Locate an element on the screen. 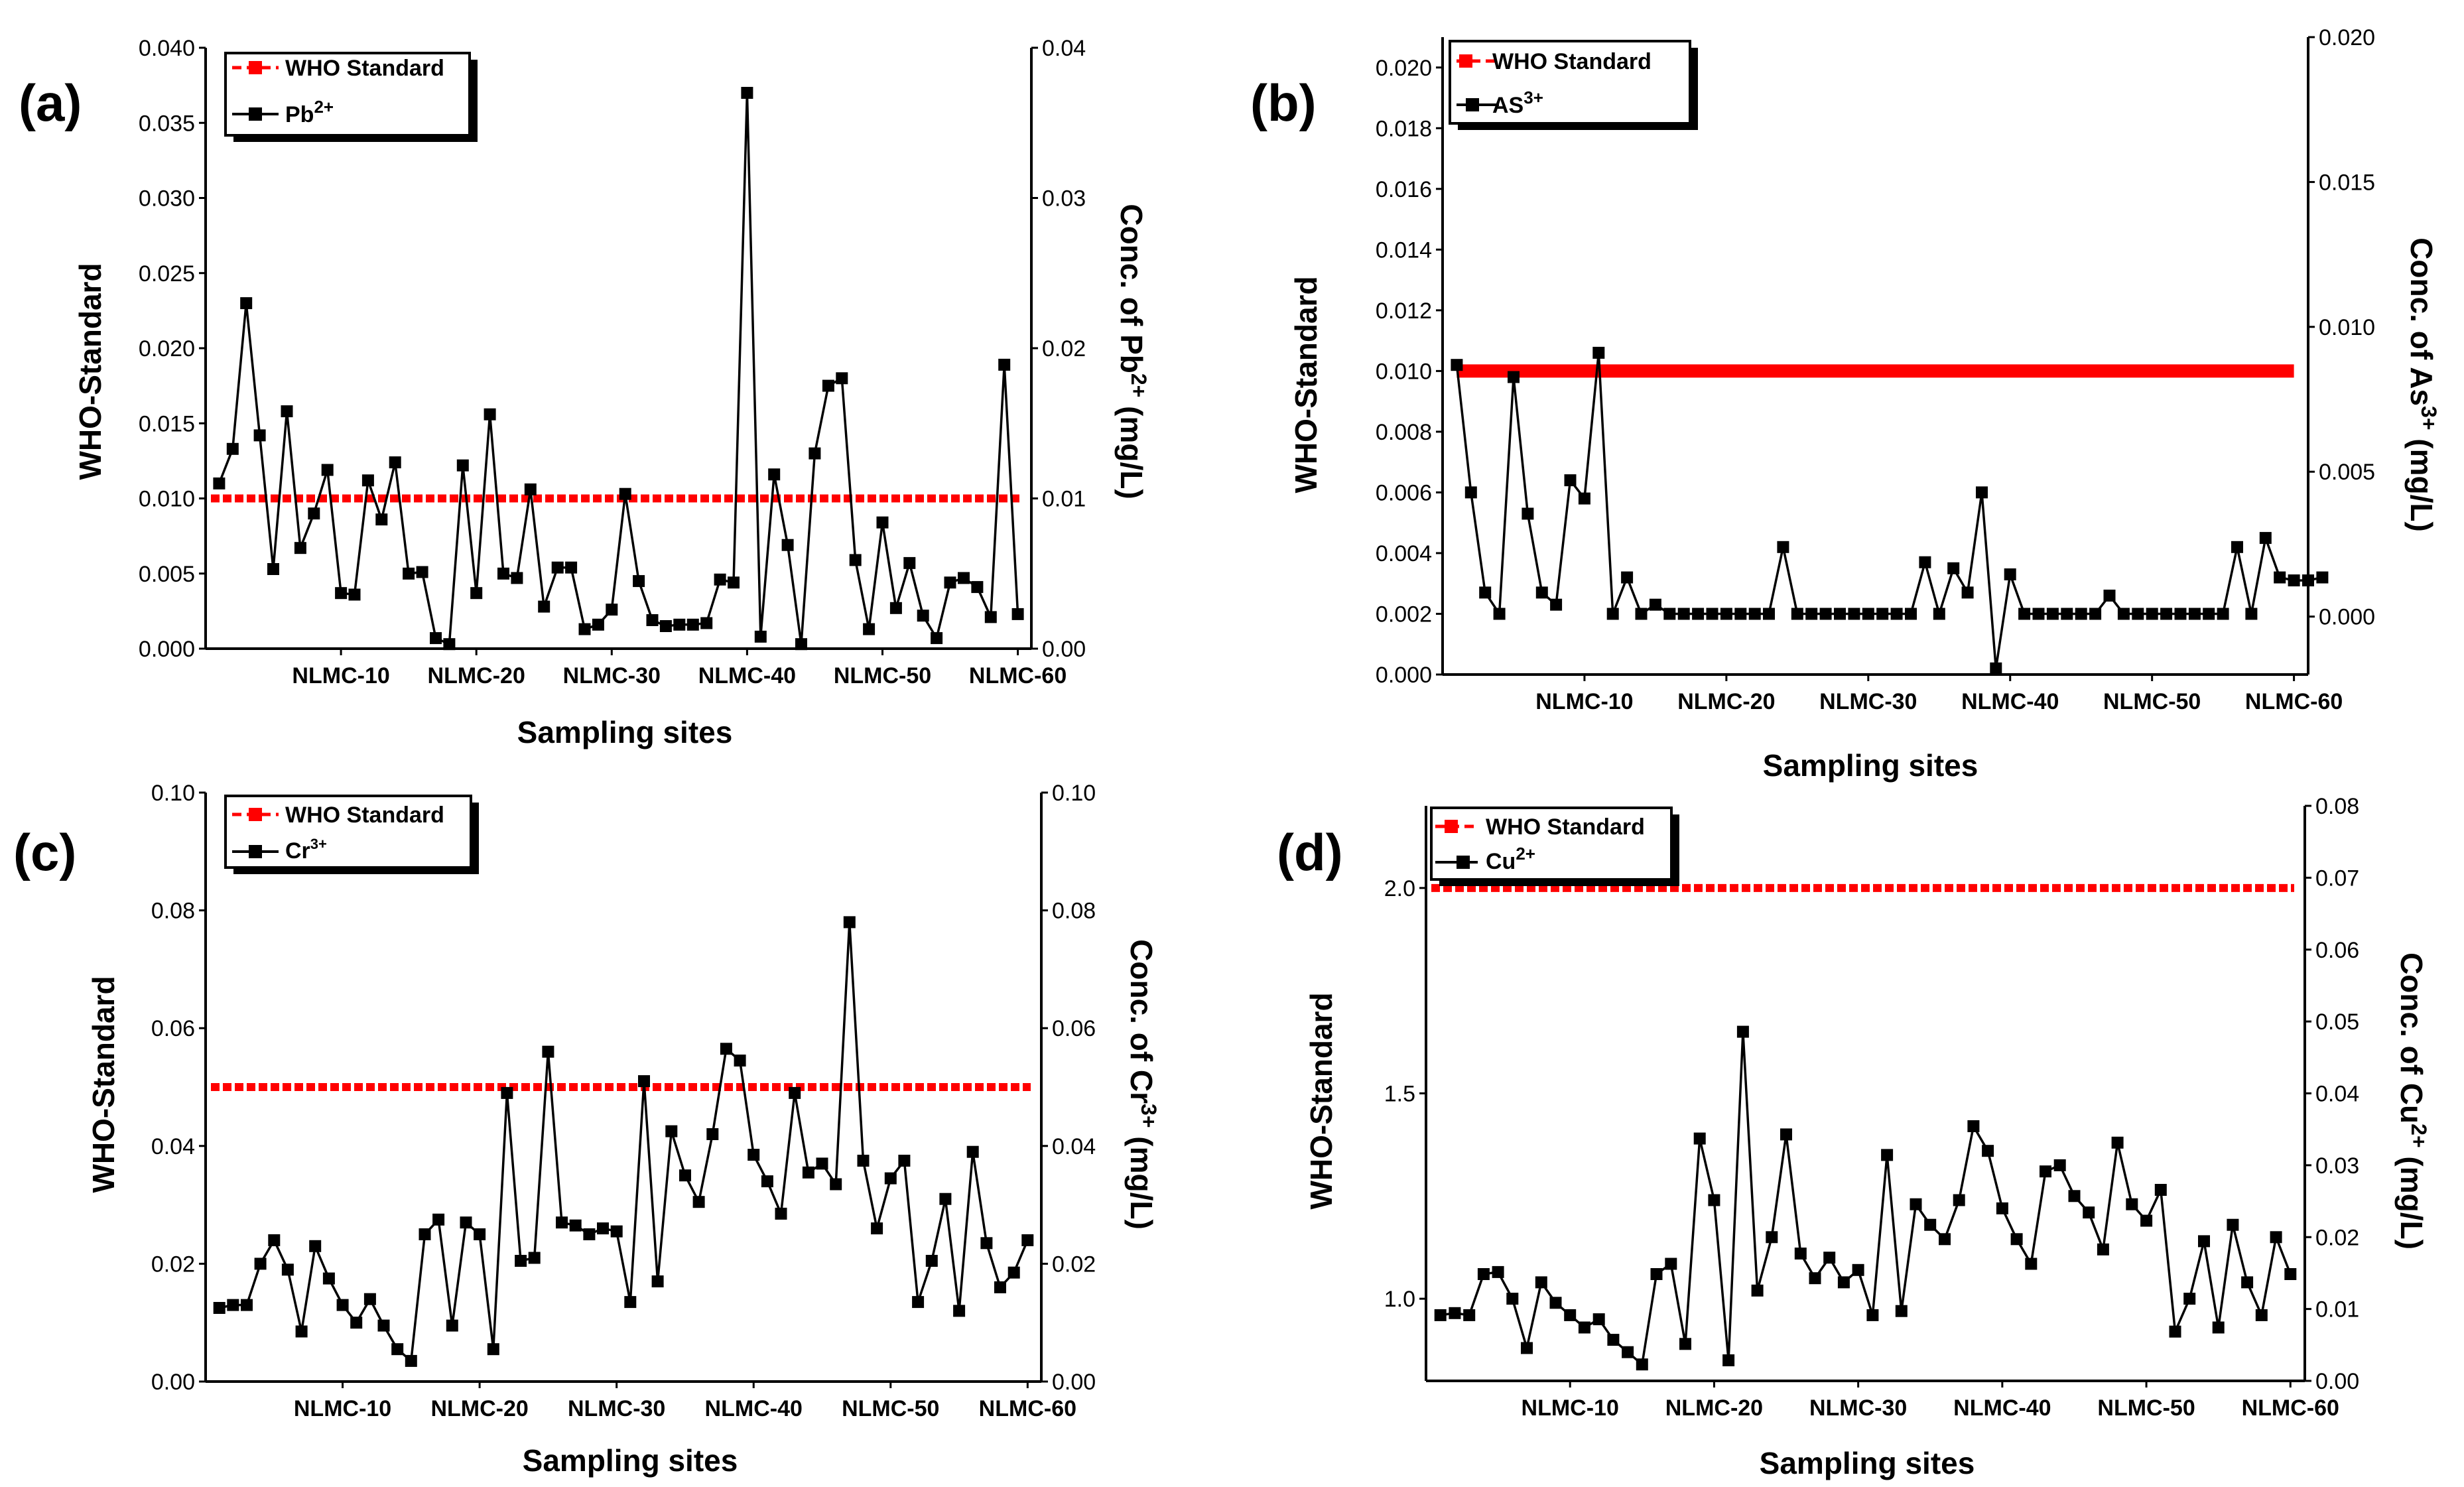 Image resolution: width=2464 pixels, height=1487 pixels. panel-c-left-axis-title: WHO-Standard is located at coordinates (104, 1084).